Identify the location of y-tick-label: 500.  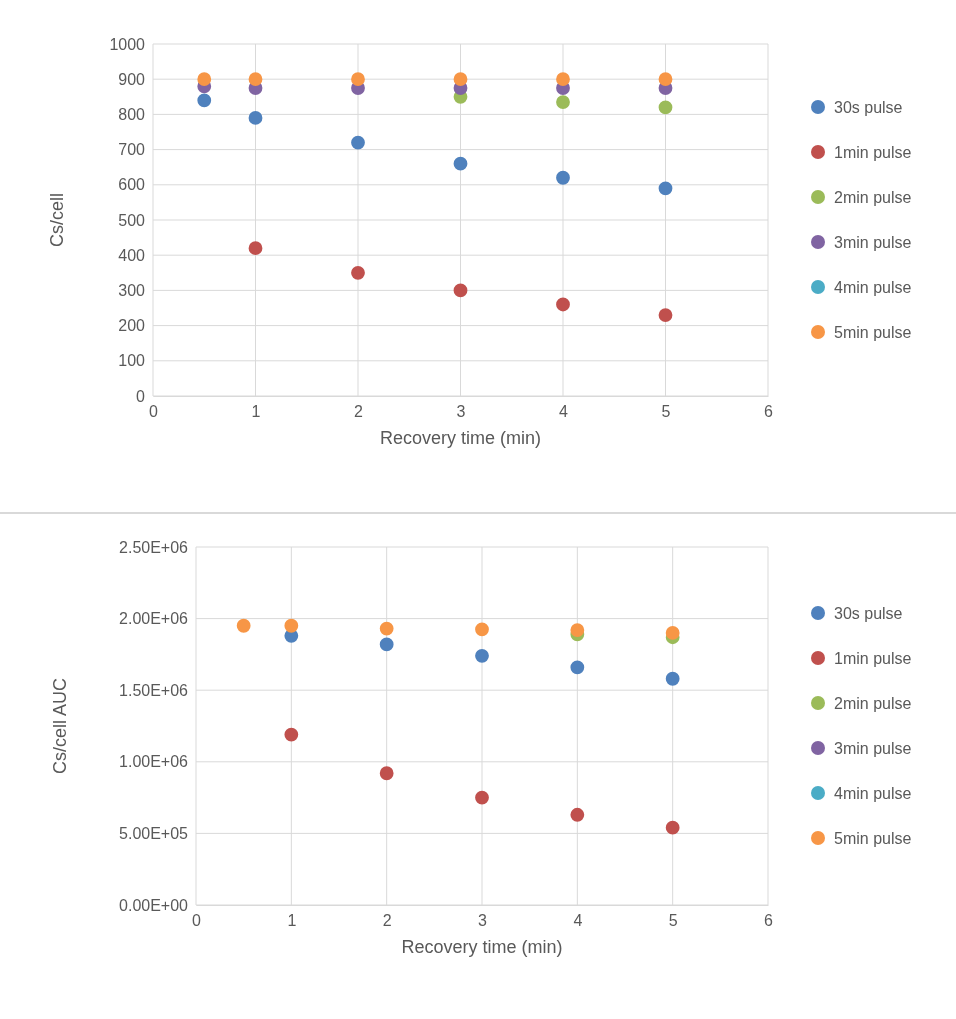
(132, 220).